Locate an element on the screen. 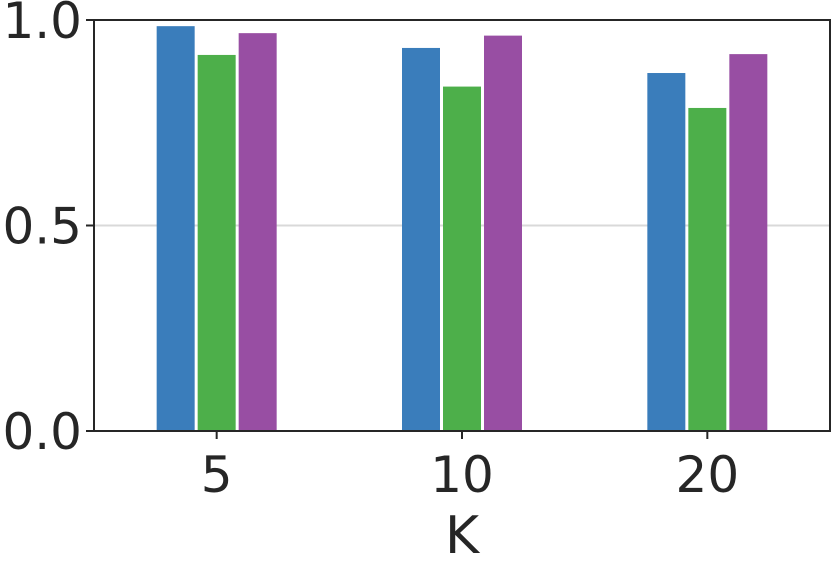  bar-series2-k10 is located at coordinates (462, 258).